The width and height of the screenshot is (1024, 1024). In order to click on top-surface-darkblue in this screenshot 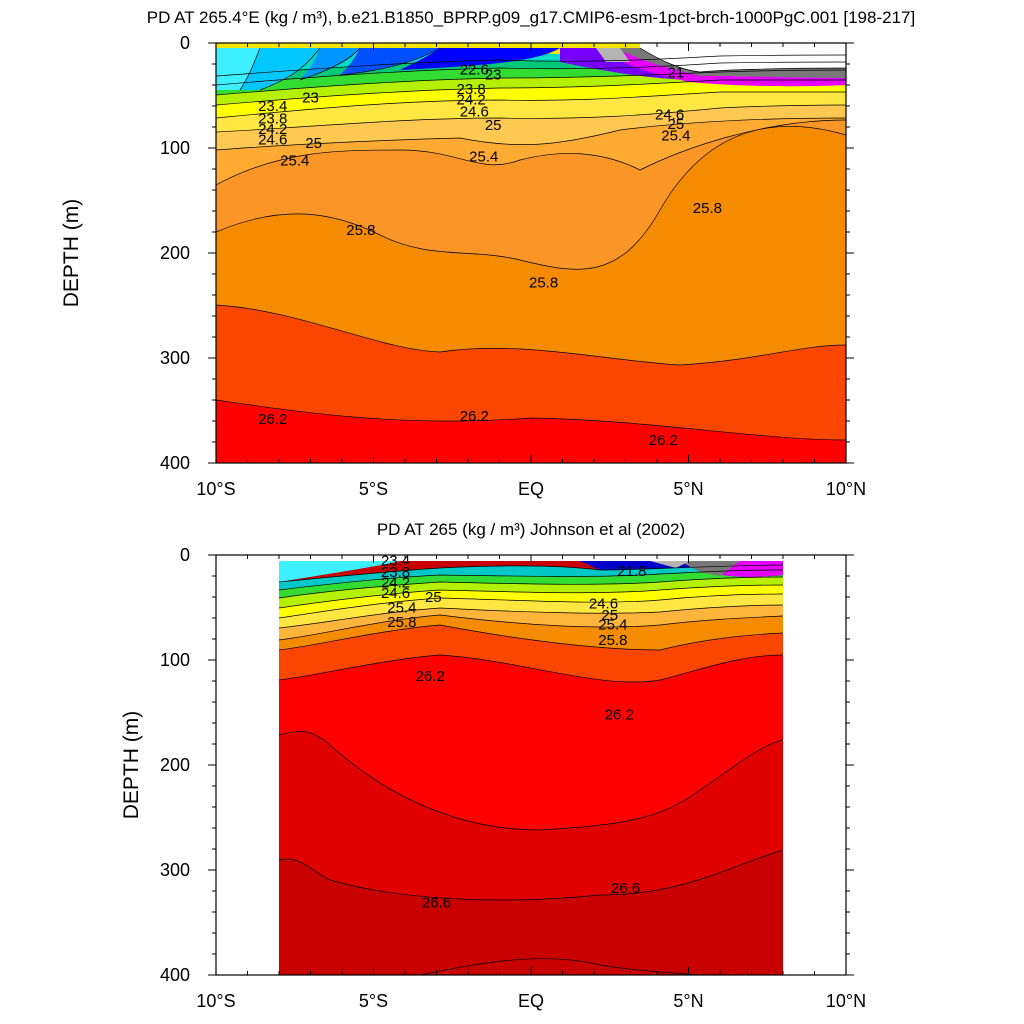, I will do `click(390, 61)`.